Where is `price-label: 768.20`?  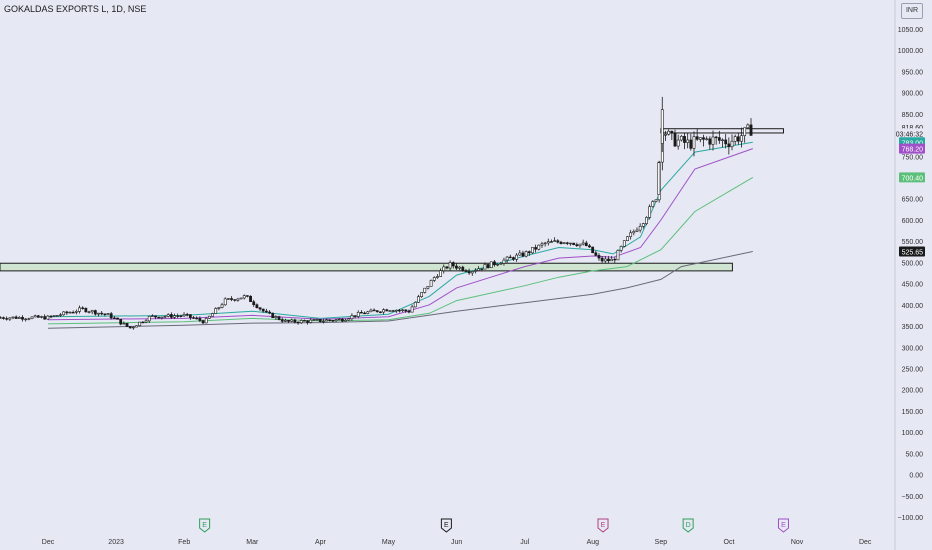
price-label: 768.20 is located at coordinates (912, 148).